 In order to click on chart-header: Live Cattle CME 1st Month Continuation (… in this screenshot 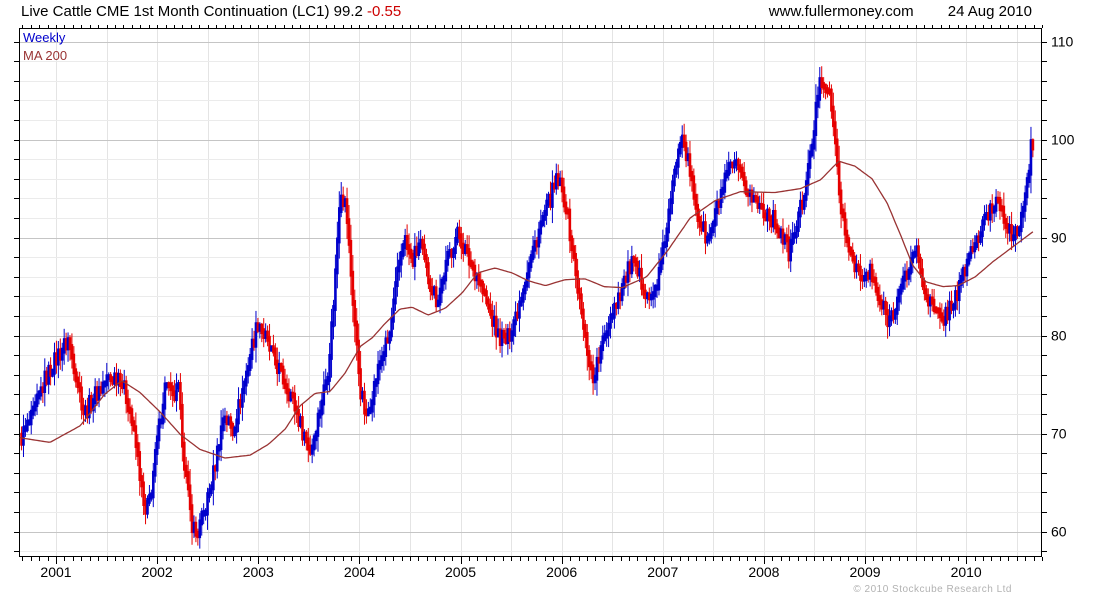, I will do `click(526, 13)`.